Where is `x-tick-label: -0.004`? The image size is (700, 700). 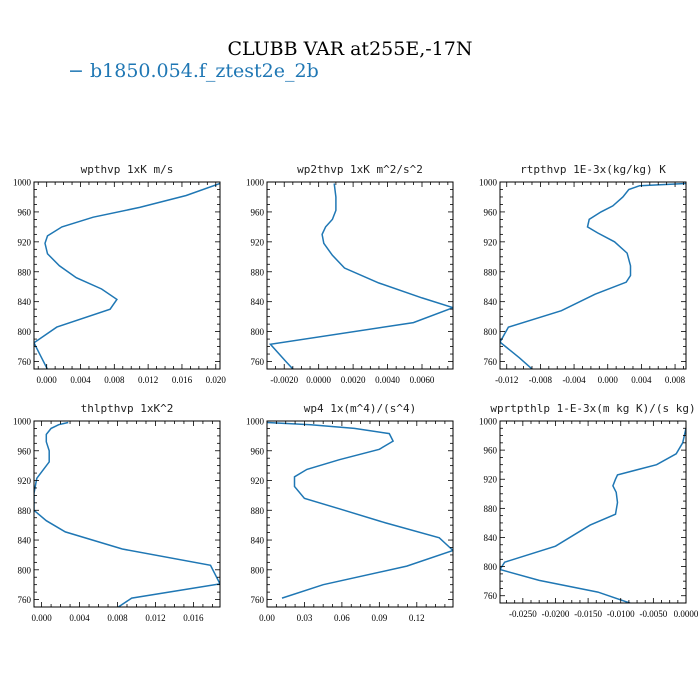
x-tick-label: -0.004 is located at coordinates (574, 380).